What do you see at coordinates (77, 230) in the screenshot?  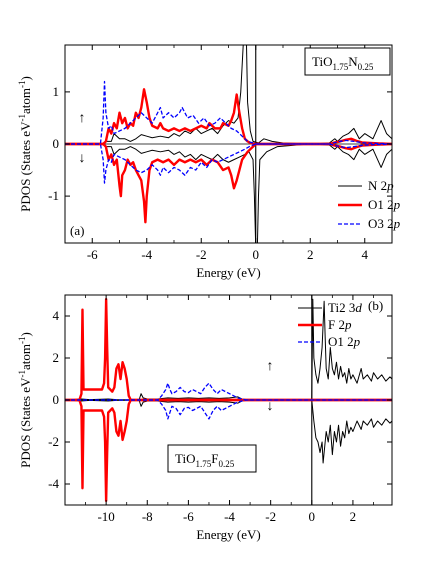 I see `panel-label: (a)` at bounding box center [77, 230].